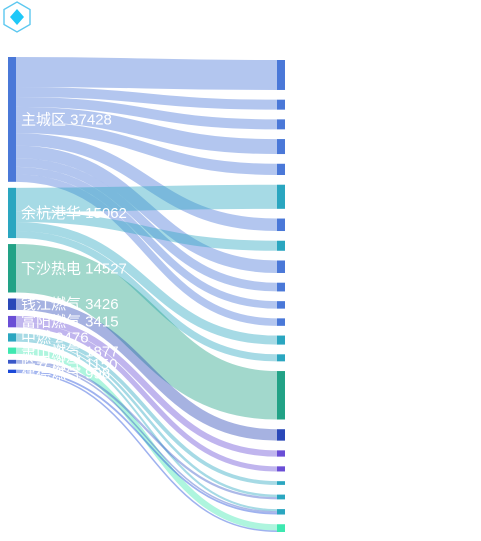  I want to click on source-node-label: 下沙热电 14527, so click(74, 268).